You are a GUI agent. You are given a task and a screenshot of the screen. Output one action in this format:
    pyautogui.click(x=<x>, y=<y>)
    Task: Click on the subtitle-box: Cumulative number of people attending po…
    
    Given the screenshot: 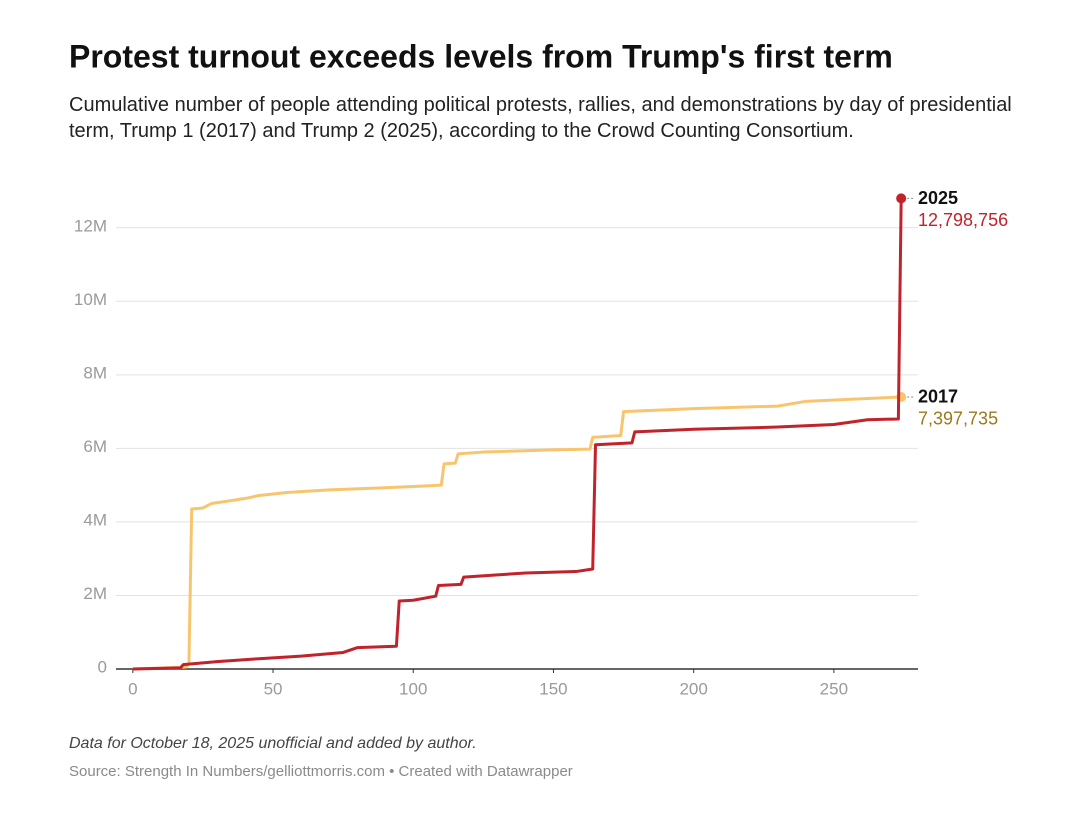 What is the action you would take?
    pyautogui.click(x=540, y=118)
    